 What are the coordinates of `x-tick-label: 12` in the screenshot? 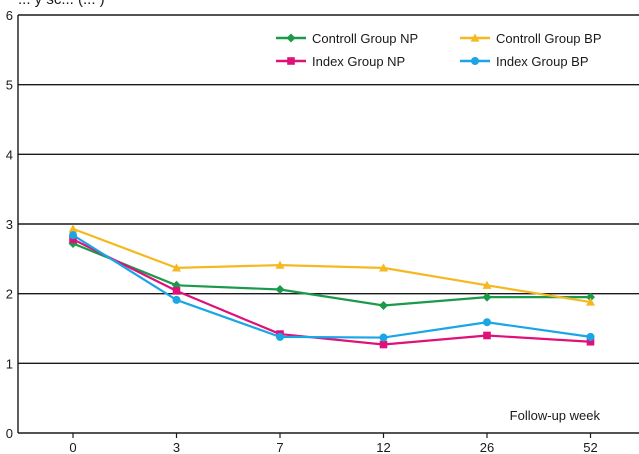 It's located at (383, 447).